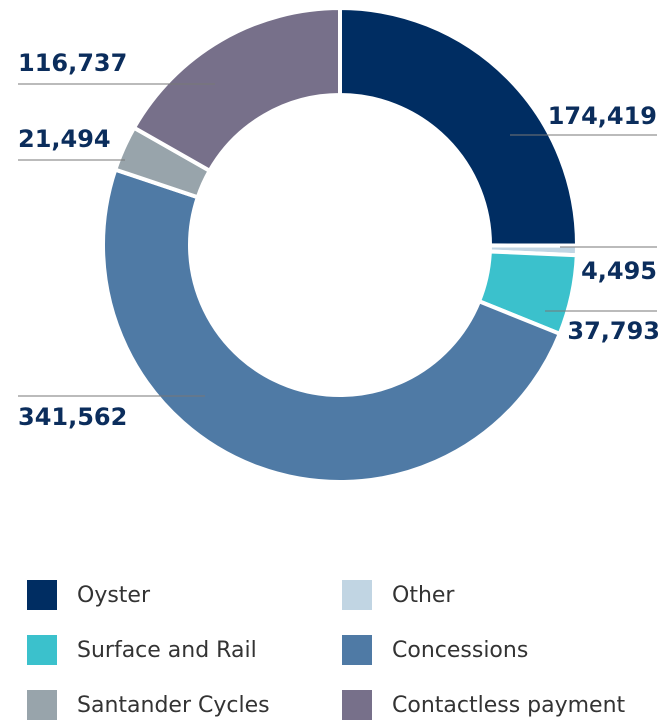 This screenshot has height=724, width=666. I want to click on data-label: 116,737, so click(72, 63).